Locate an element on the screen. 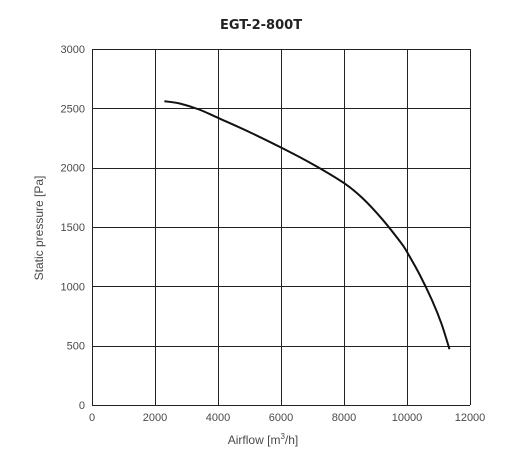 The image size is (514, 451). y-tick-label: 2500 is located at coordinates (73, 109).